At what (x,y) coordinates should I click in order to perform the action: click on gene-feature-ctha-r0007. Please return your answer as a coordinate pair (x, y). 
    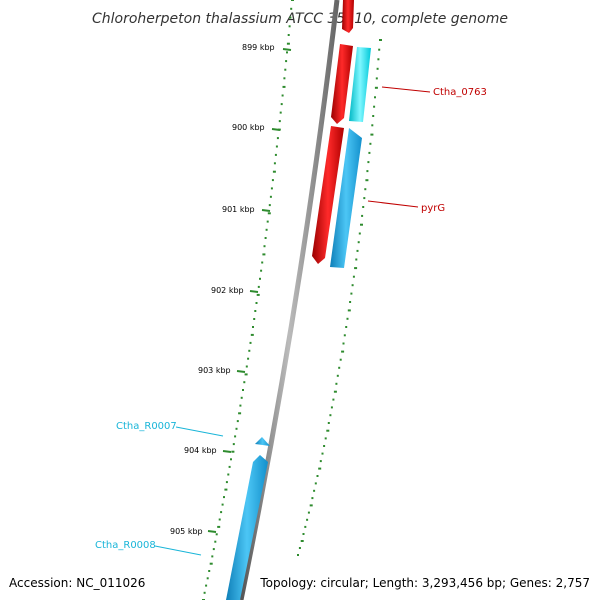
    Looking at the image, I should click on (262, 441).